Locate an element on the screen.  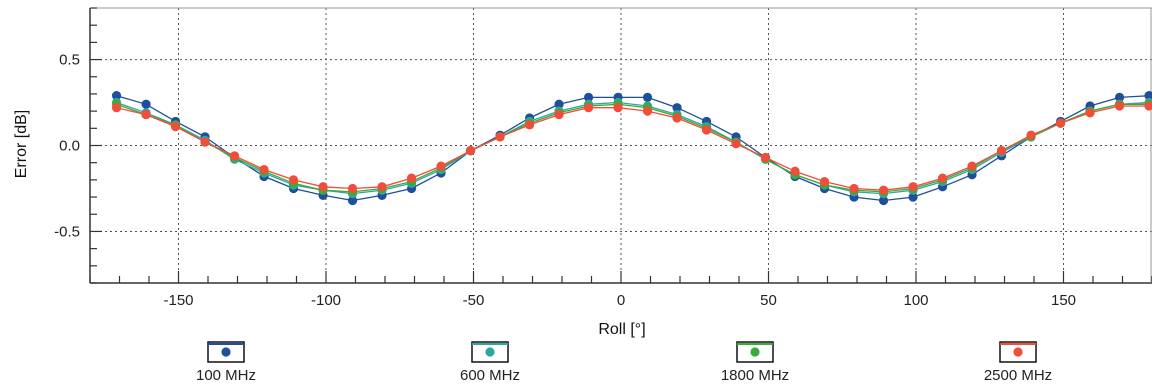
legend-item: 100 MHz is located at coordinates (226, 362).